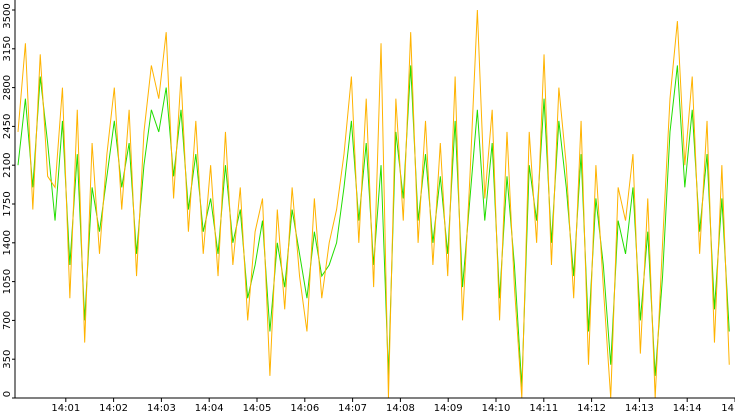 This screenshot has width=735, height=415. Describe the element at coordinates (727, 408) in the screenshot. I see `x-tick-label: 14` at that location.